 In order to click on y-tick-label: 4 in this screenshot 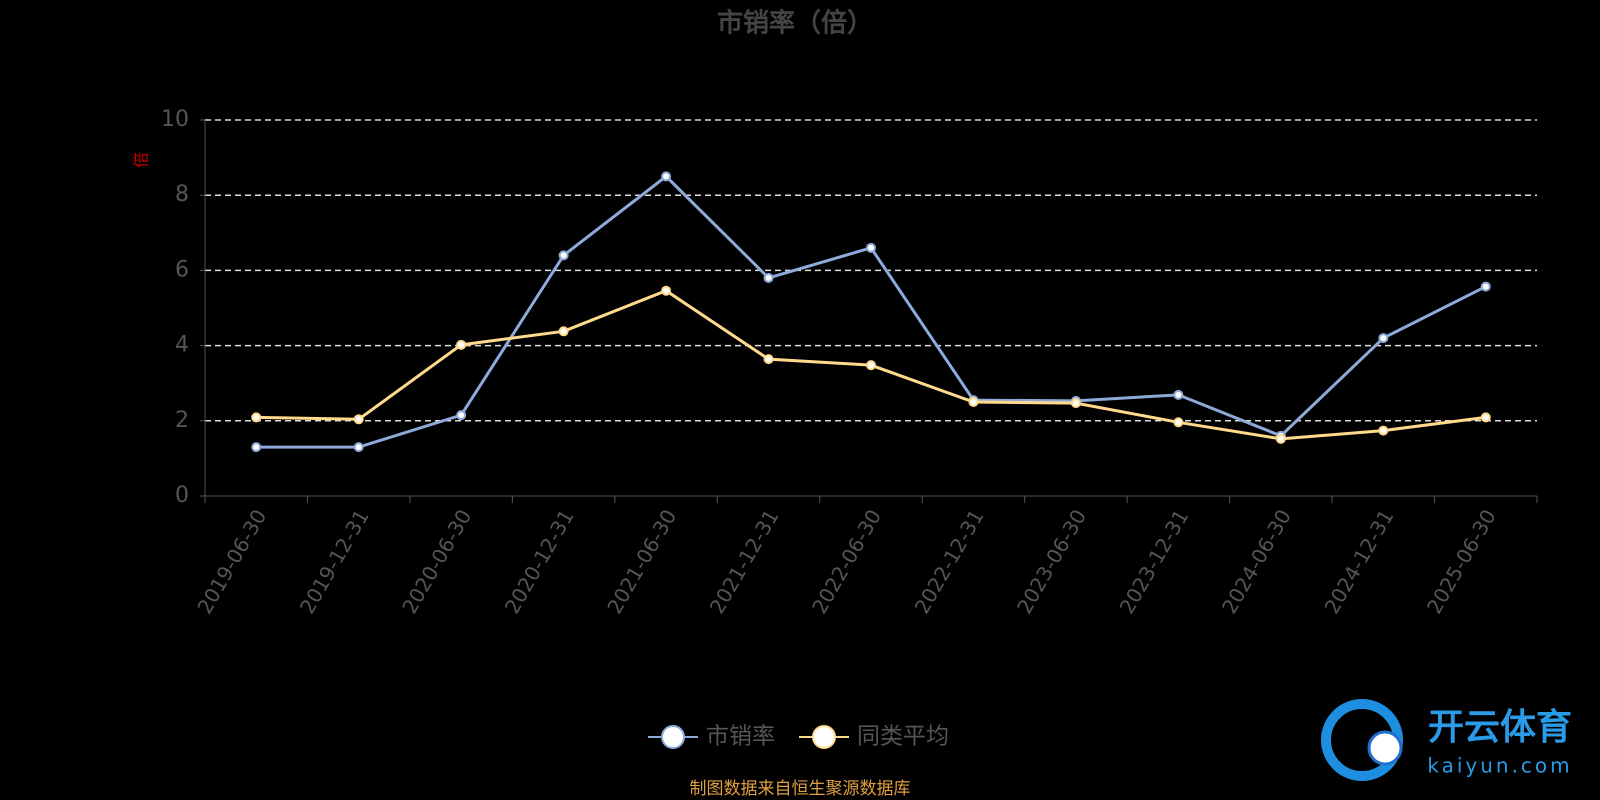, I will do `click(182, 345)`.